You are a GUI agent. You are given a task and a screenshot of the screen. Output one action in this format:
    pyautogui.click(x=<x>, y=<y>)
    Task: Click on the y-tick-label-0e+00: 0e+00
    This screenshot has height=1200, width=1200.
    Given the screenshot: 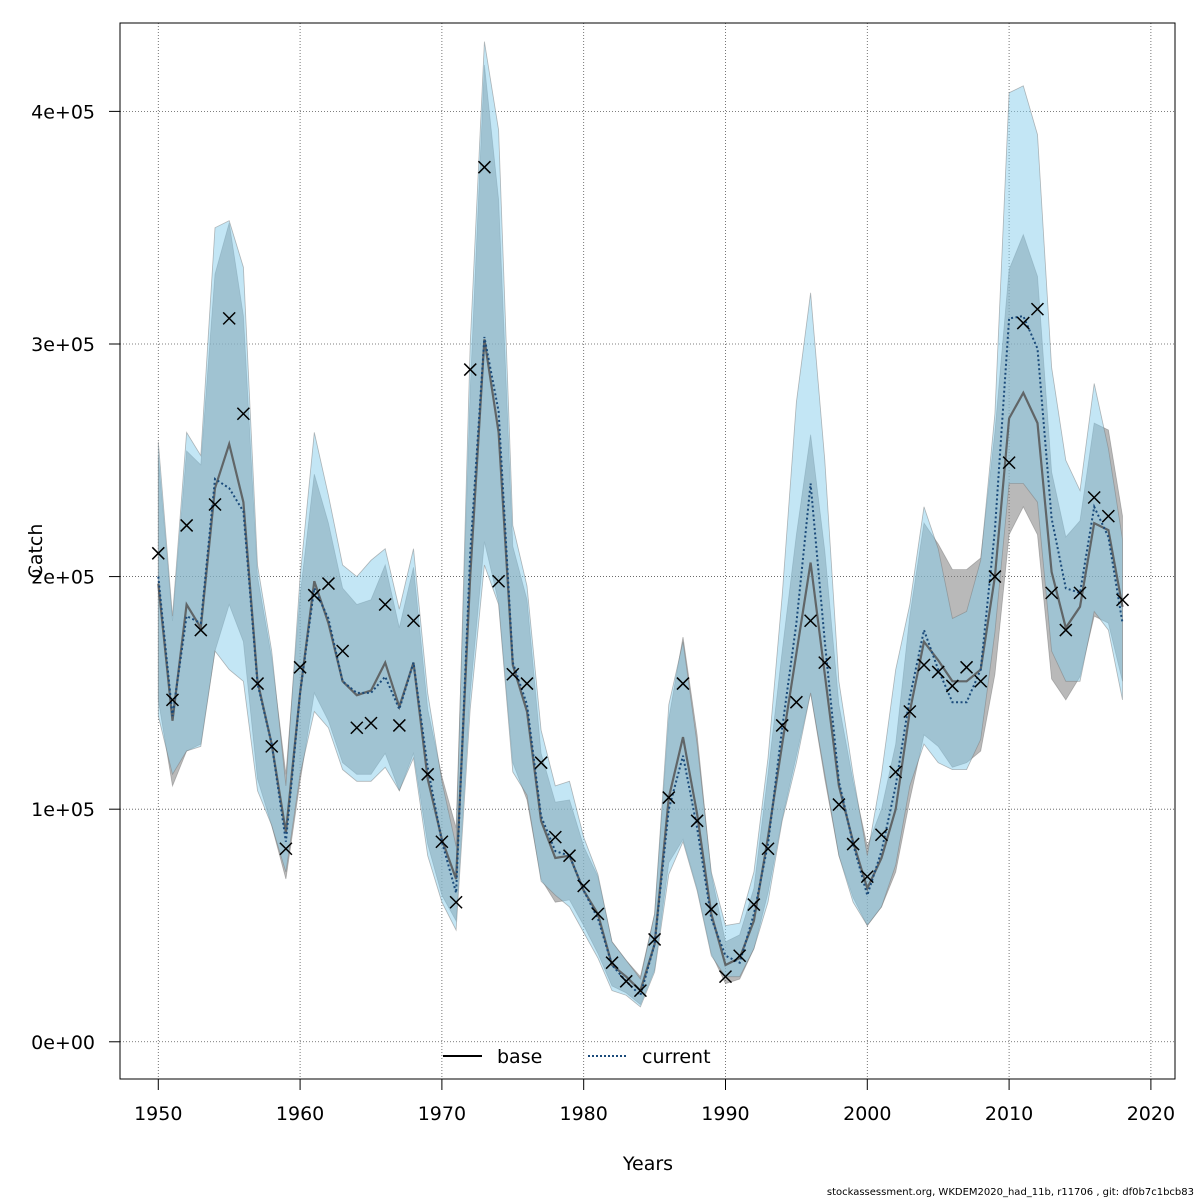 What is the action you would take?
    pyautogui.click(x=63, y=1043)
    